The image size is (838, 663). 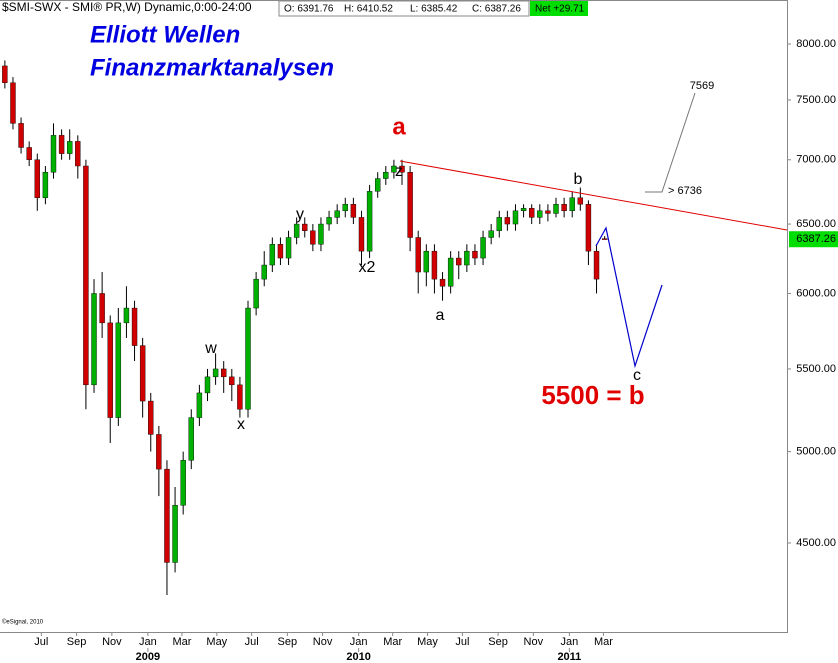 I want to click on last-price-box, so click(x=813, y=239).